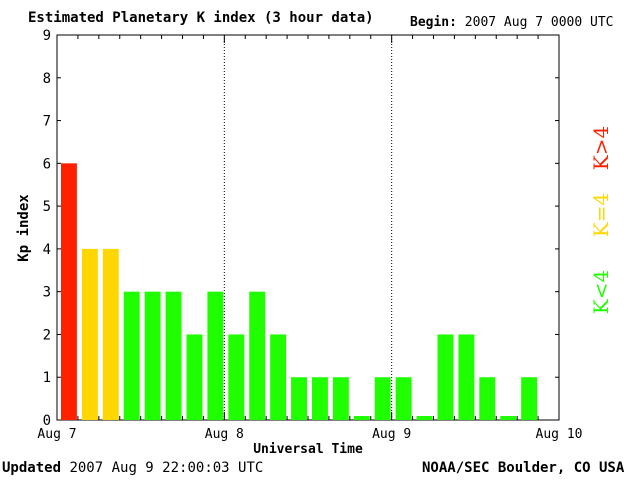 The width and height of the screenshot is (640, 480). I want to click on legend-item-0: K>4, so click(601, 148).